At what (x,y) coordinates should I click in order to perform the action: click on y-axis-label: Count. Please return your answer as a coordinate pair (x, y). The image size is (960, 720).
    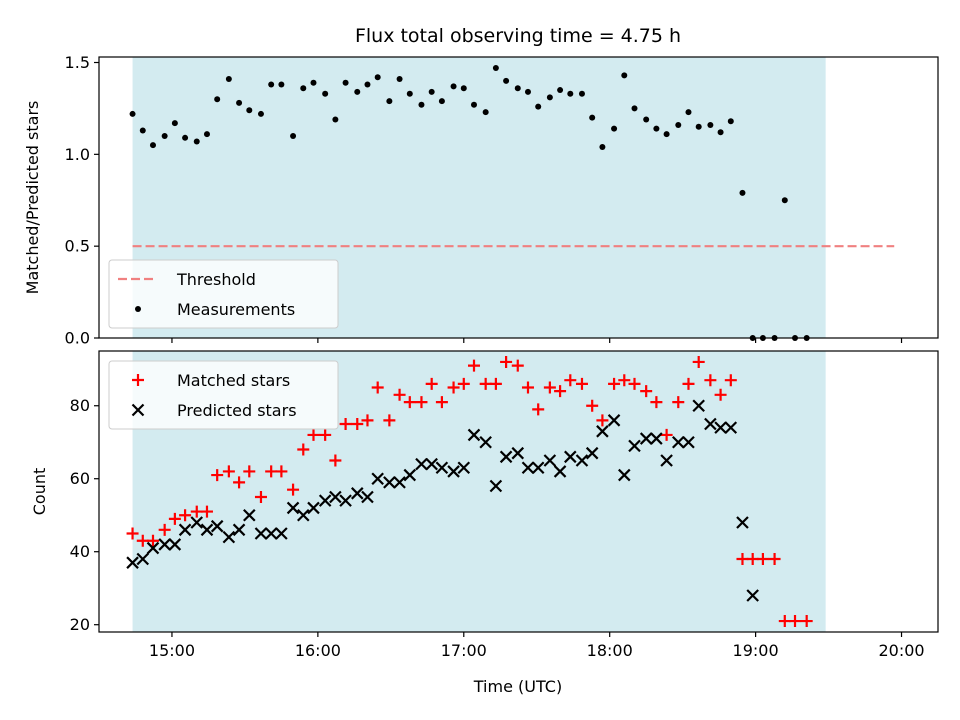
    Looking at the image, I should click on (39, 492).